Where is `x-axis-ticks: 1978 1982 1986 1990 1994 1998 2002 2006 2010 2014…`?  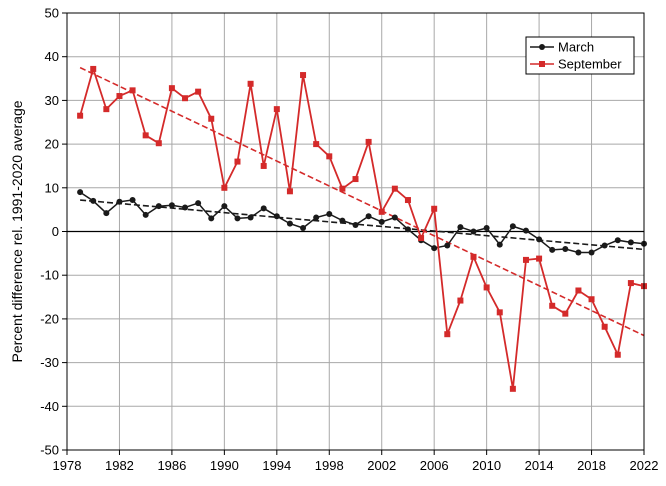
x-axis-ticks: 1978 1982 1986 1990 1994 1998 2002 2006 2010 2014… is located at coordinates (356, 461).